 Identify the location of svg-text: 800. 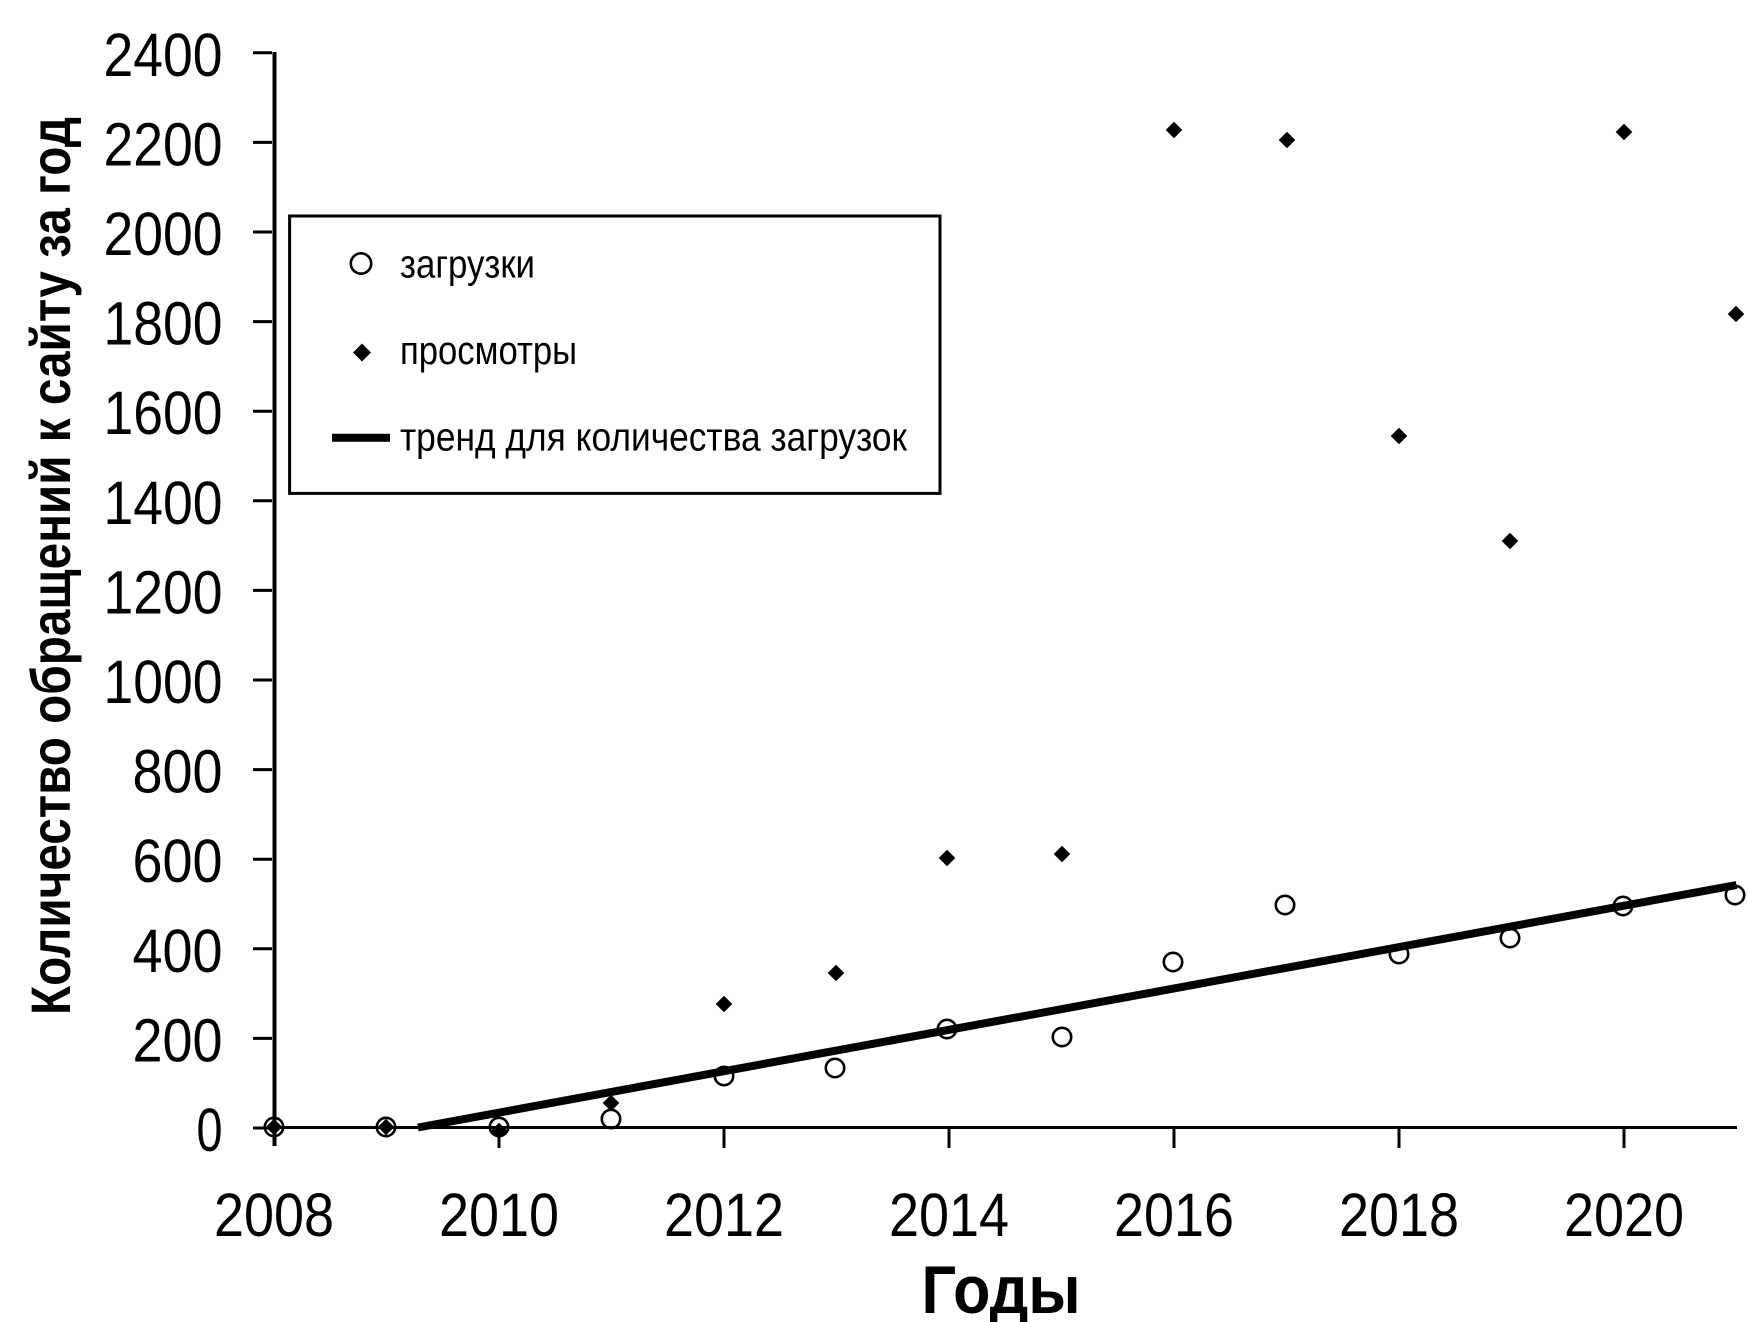
(178, 772).